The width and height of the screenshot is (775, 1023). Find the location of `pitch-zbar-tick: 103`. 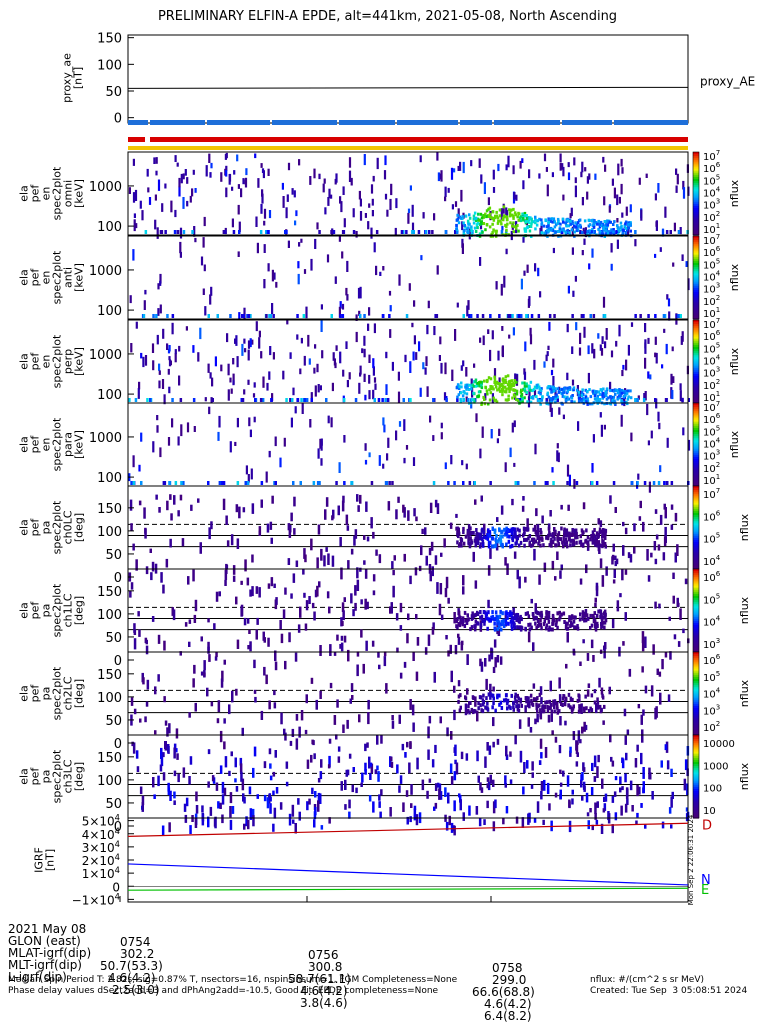

pitch-zbar-tick: 103 is located at coordinates (711, 644).